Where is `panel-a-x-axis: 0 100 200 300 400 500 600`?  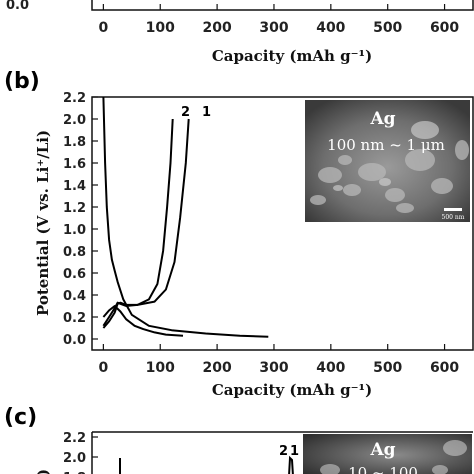 panel-a-x-axis: 0 100 200 300 400 500 600 is located at coordinates (278, 20).